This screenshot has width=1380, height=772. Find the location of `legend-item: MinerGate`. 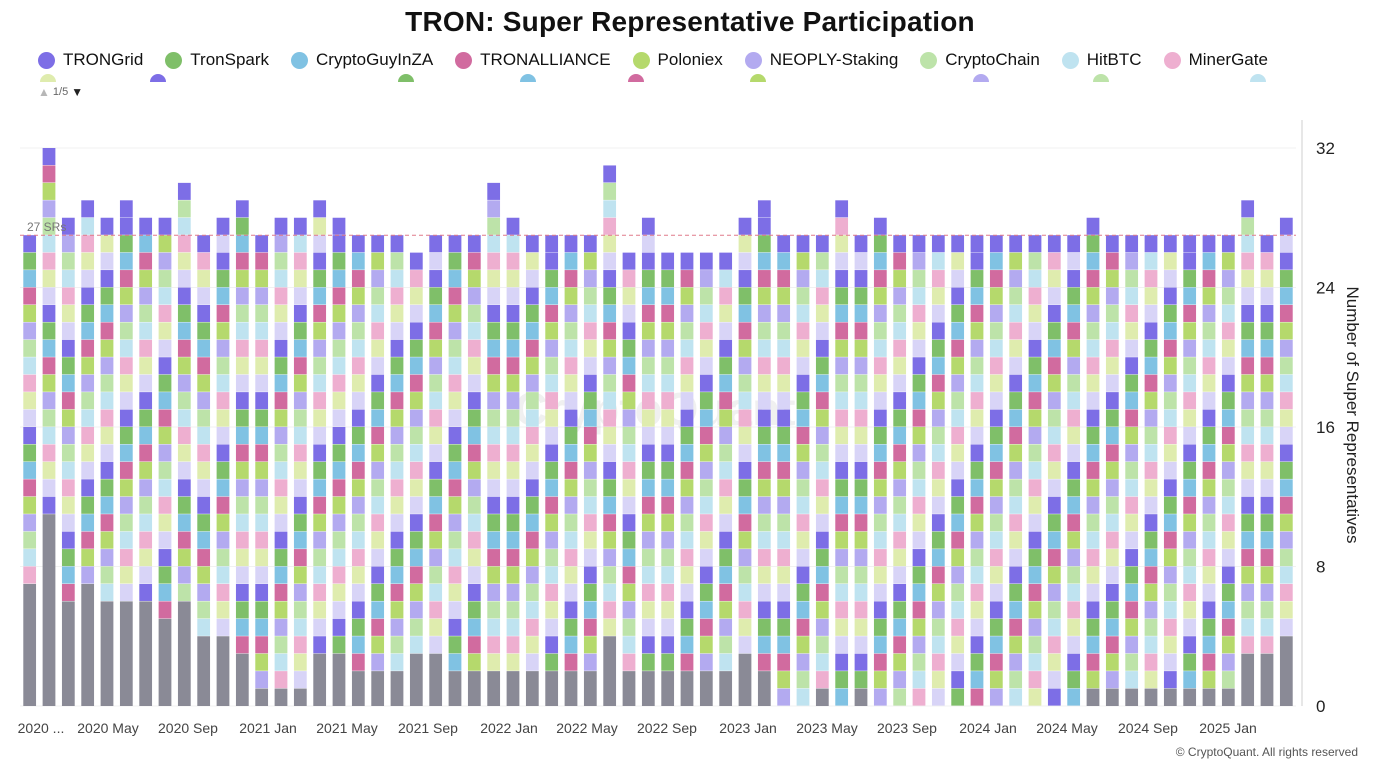

legend-item: MinerGate is located at coordinates (1215, 60).